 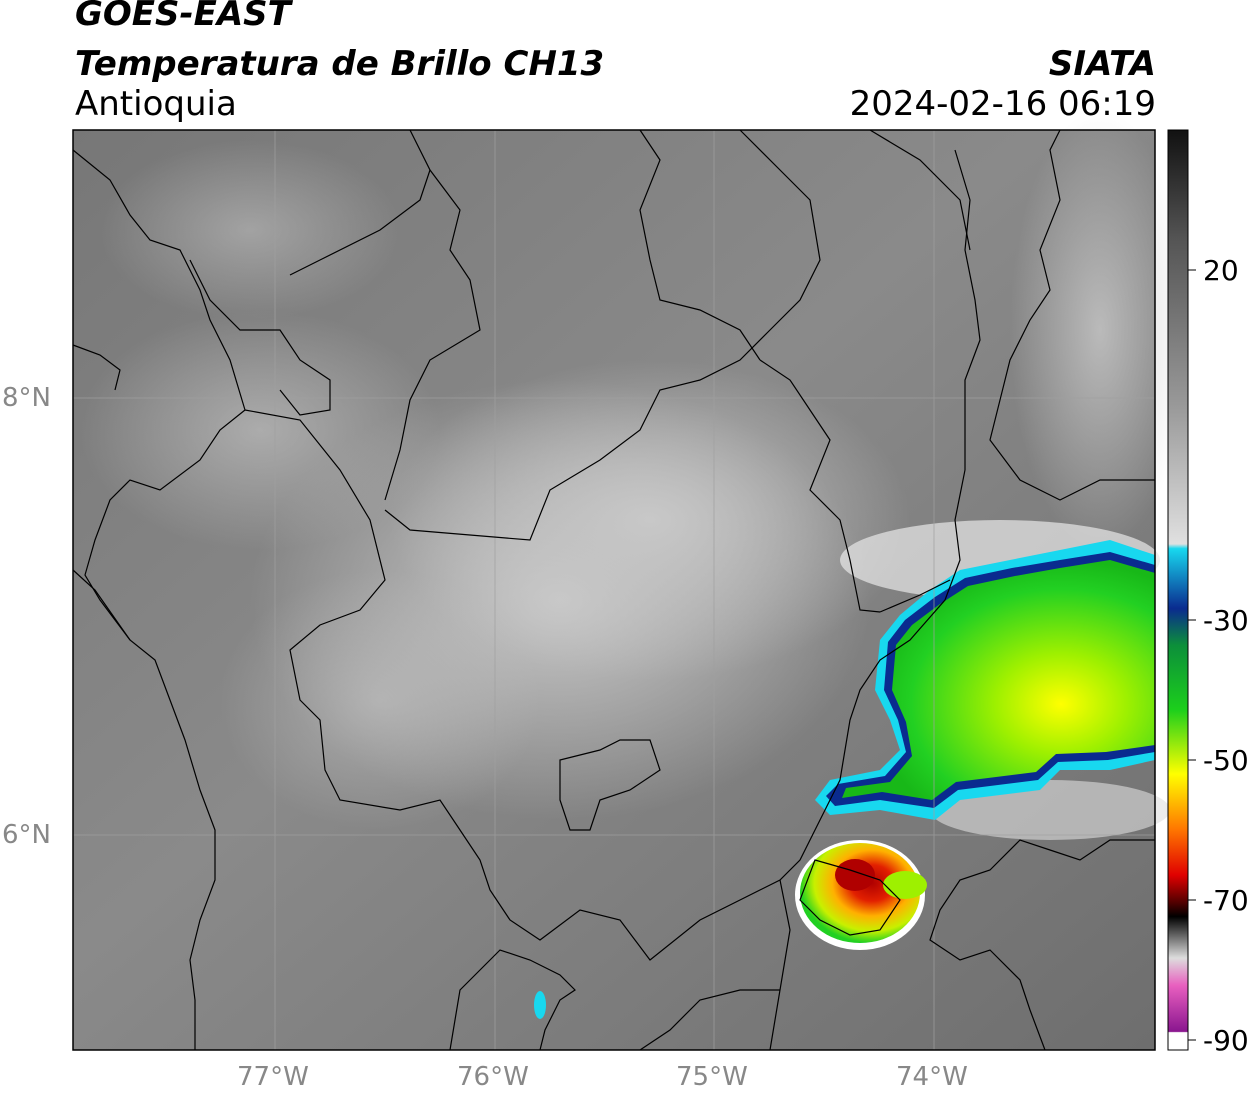 I want to click on colorbar-tick-minus50: -50, so click(x=1226, y=760).